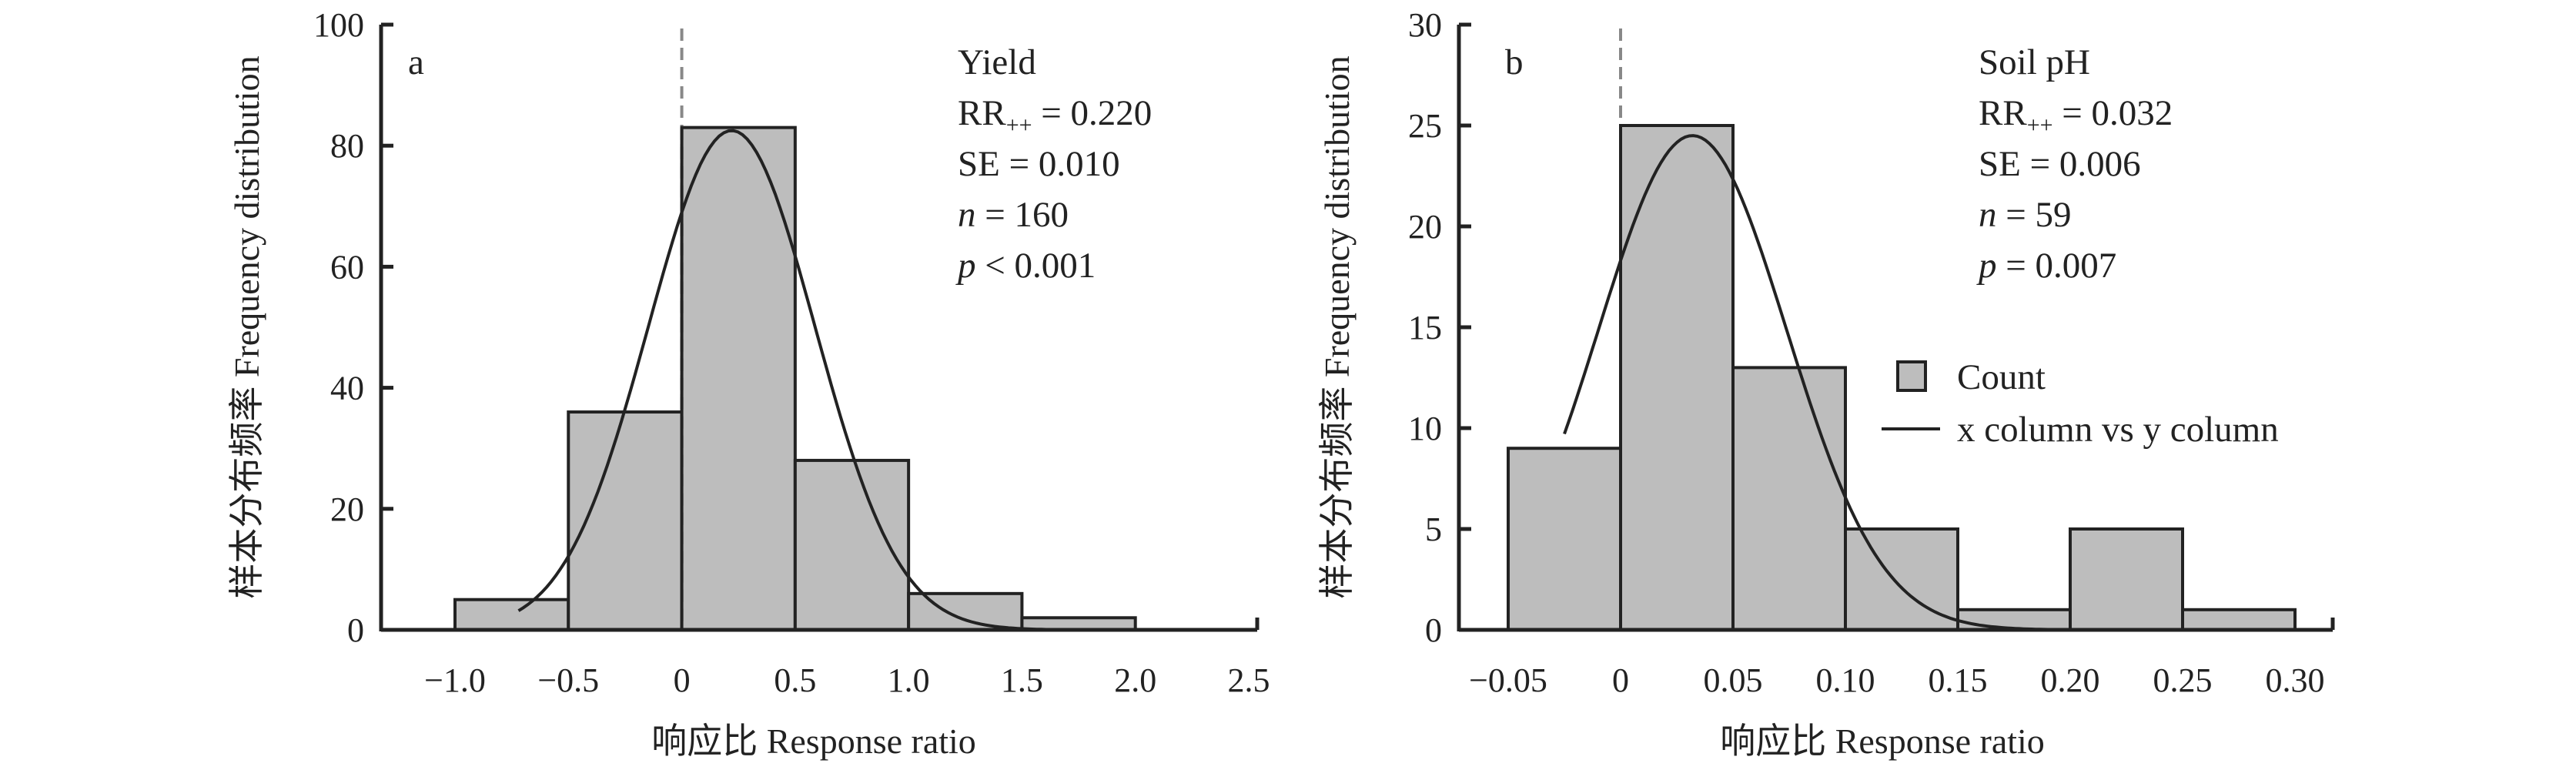 This screenshot has height=770, width=2576. What do you see at coordinates (2002, 377) in the screenshot?
I see `legend-count-label: Count` at bounding box center [2002, 377].